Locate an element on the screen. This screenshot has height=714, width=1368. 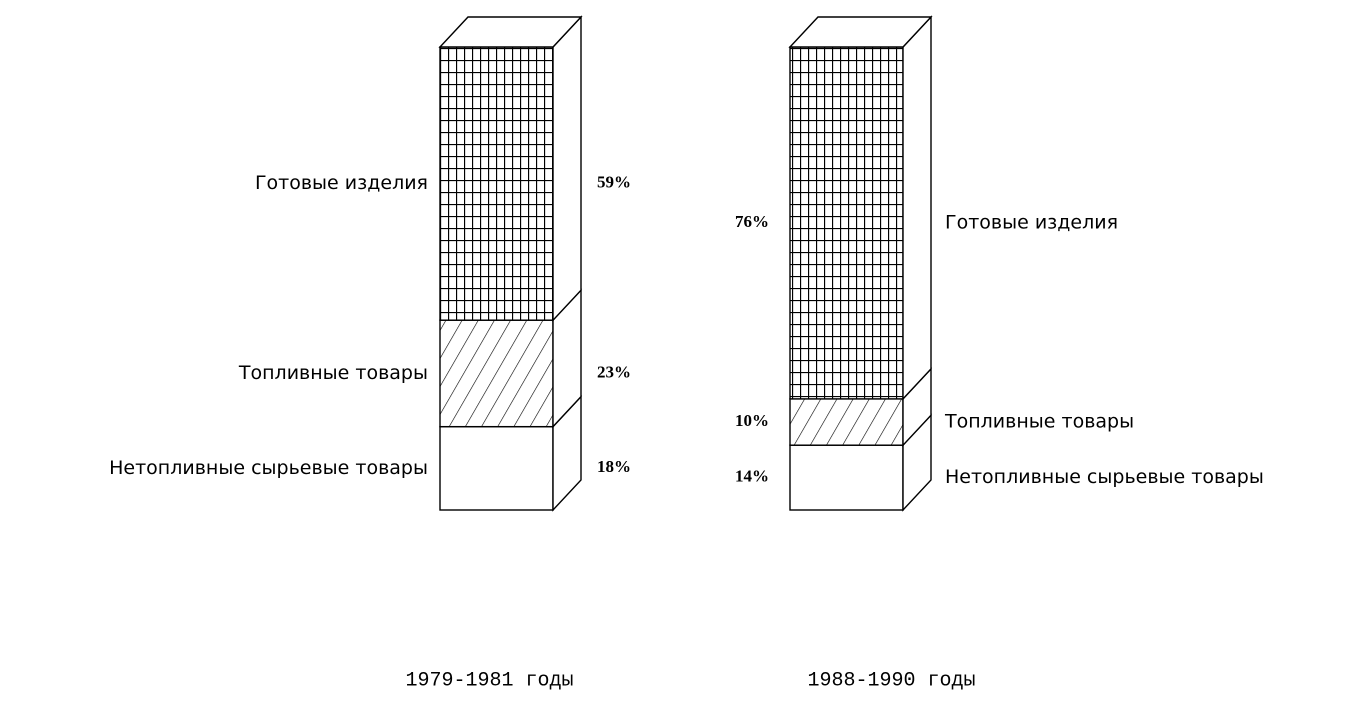
value-label: 59% is located at coordinates (614, 181).